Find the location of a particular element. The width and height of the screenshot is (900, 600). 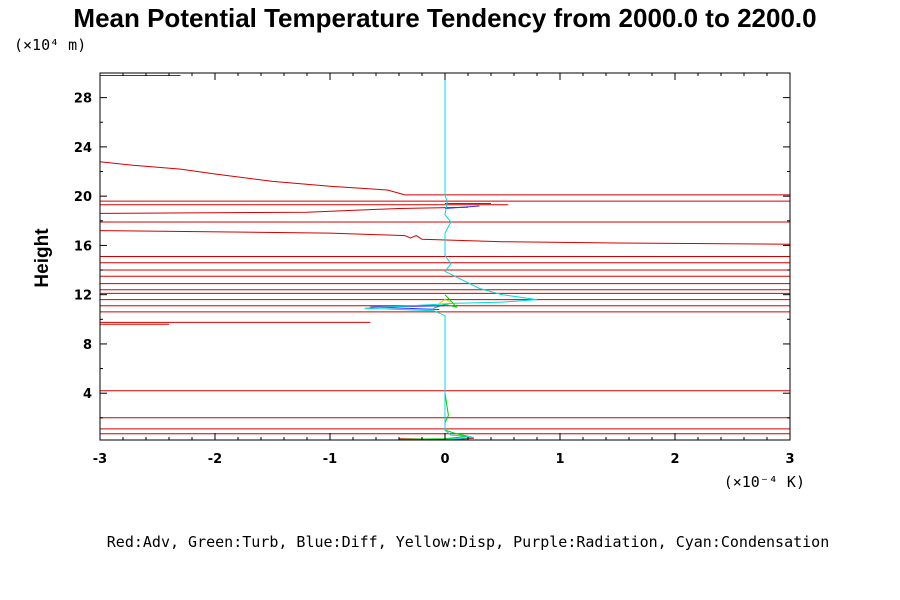

x-tick-label: 2 is located at coordinates (674, 459).